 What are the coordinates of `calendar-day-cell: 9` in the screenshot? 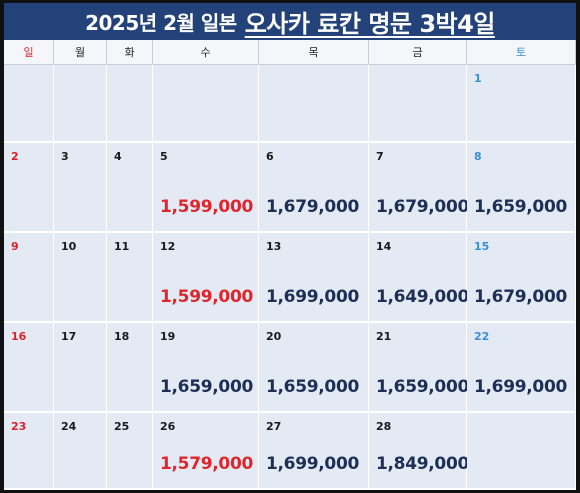 It's located at (29, 278).